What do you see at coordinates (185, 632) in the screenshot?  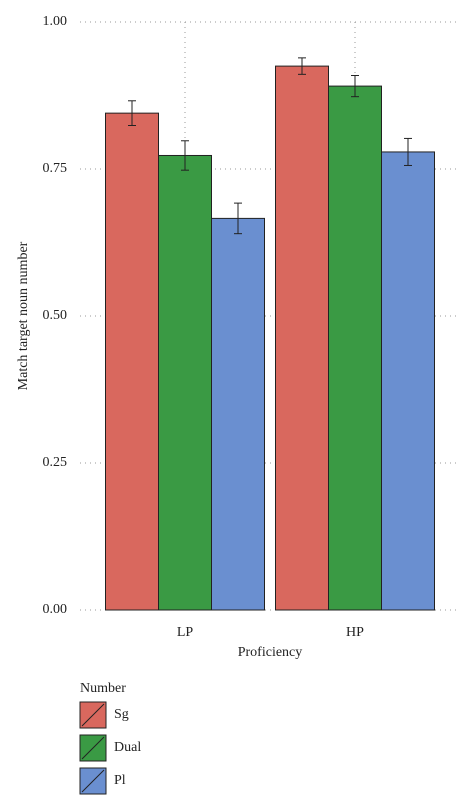 I see `x-tick-label: LP` at bounding box center [185, 632].